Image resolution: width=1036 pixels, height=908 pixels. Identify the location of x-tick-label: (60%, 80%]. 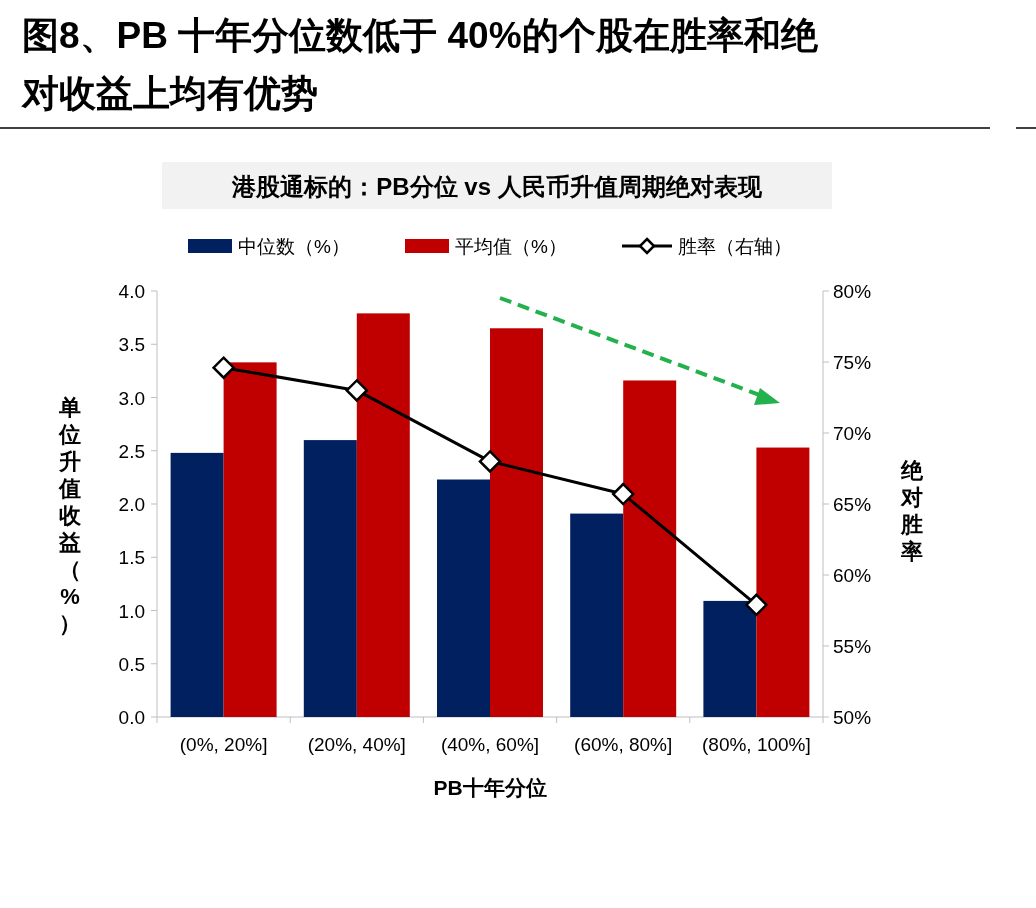
(623, 744).